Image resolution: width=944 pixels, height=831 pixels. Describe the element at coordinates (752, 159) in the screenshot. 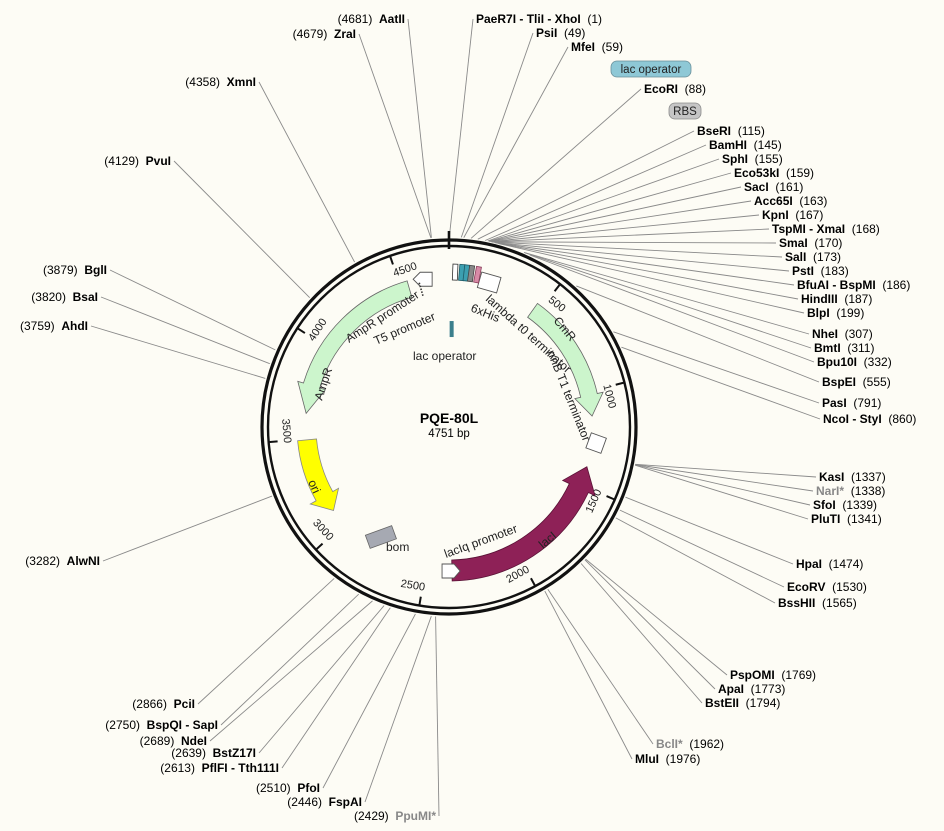

I see `site-sphi: SphI (155)` at that location.